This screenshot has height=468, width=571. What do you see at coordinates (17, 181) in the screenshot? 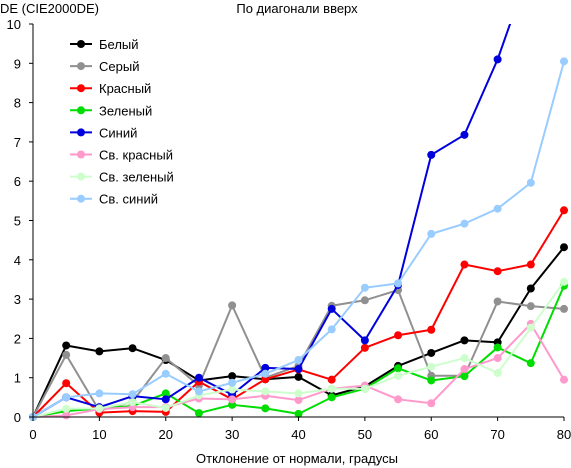
I see `y-tick-label: 6` at bounding box center [17, 181].